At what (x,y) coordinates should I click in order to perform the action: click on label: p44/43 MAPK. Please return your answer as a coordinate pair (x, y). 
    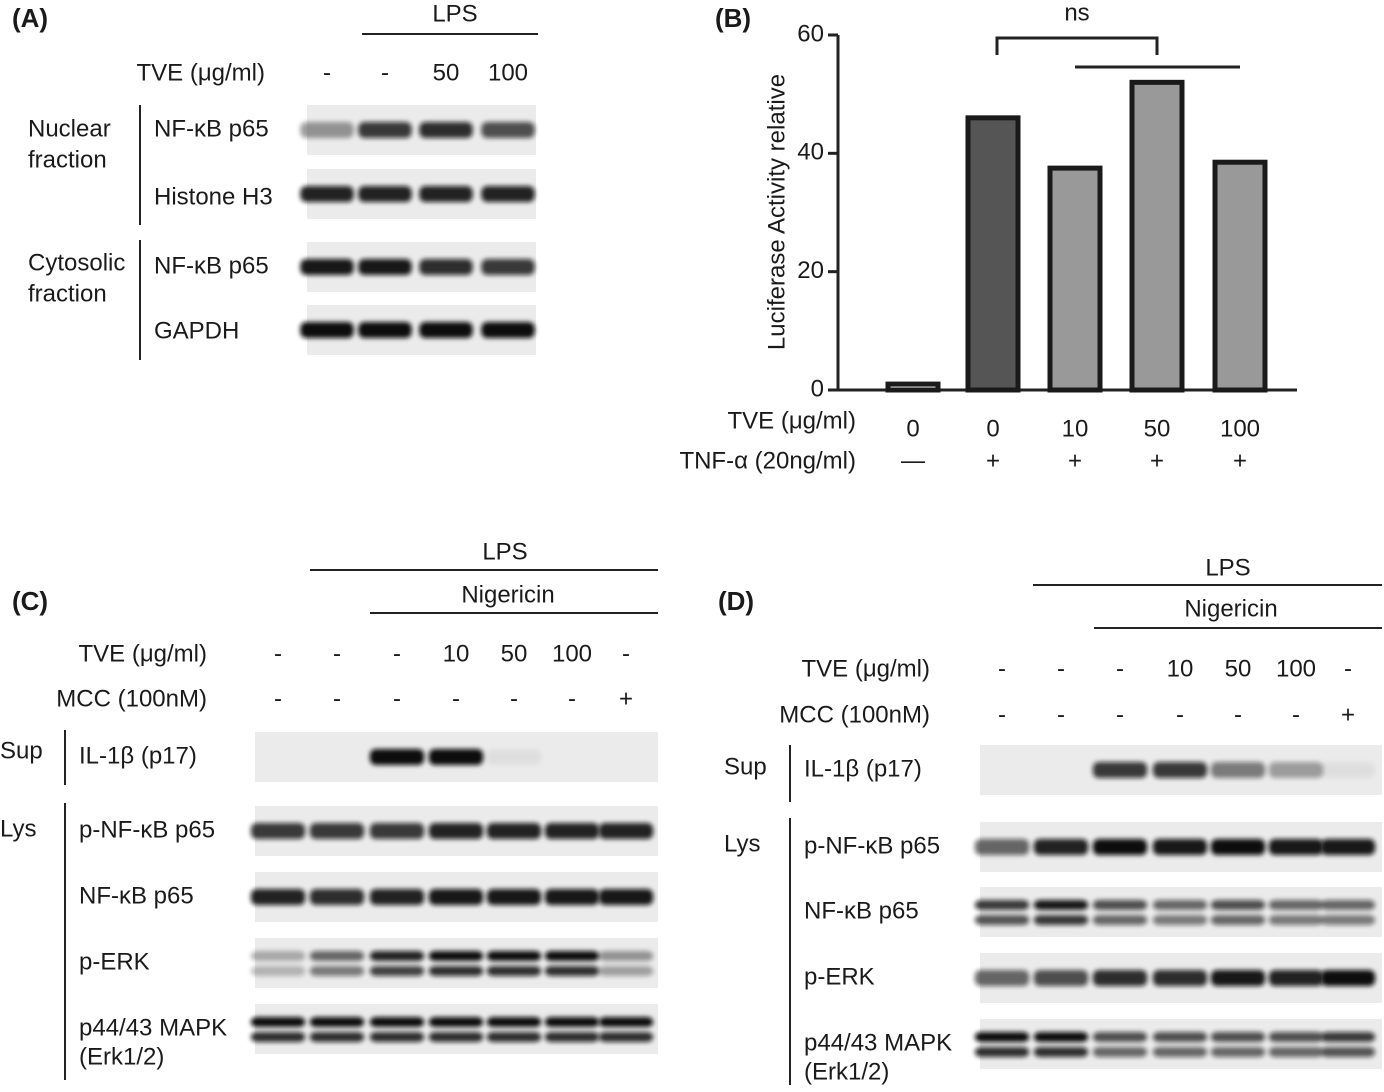
    Looking at the image, I should click on (153, 1027).